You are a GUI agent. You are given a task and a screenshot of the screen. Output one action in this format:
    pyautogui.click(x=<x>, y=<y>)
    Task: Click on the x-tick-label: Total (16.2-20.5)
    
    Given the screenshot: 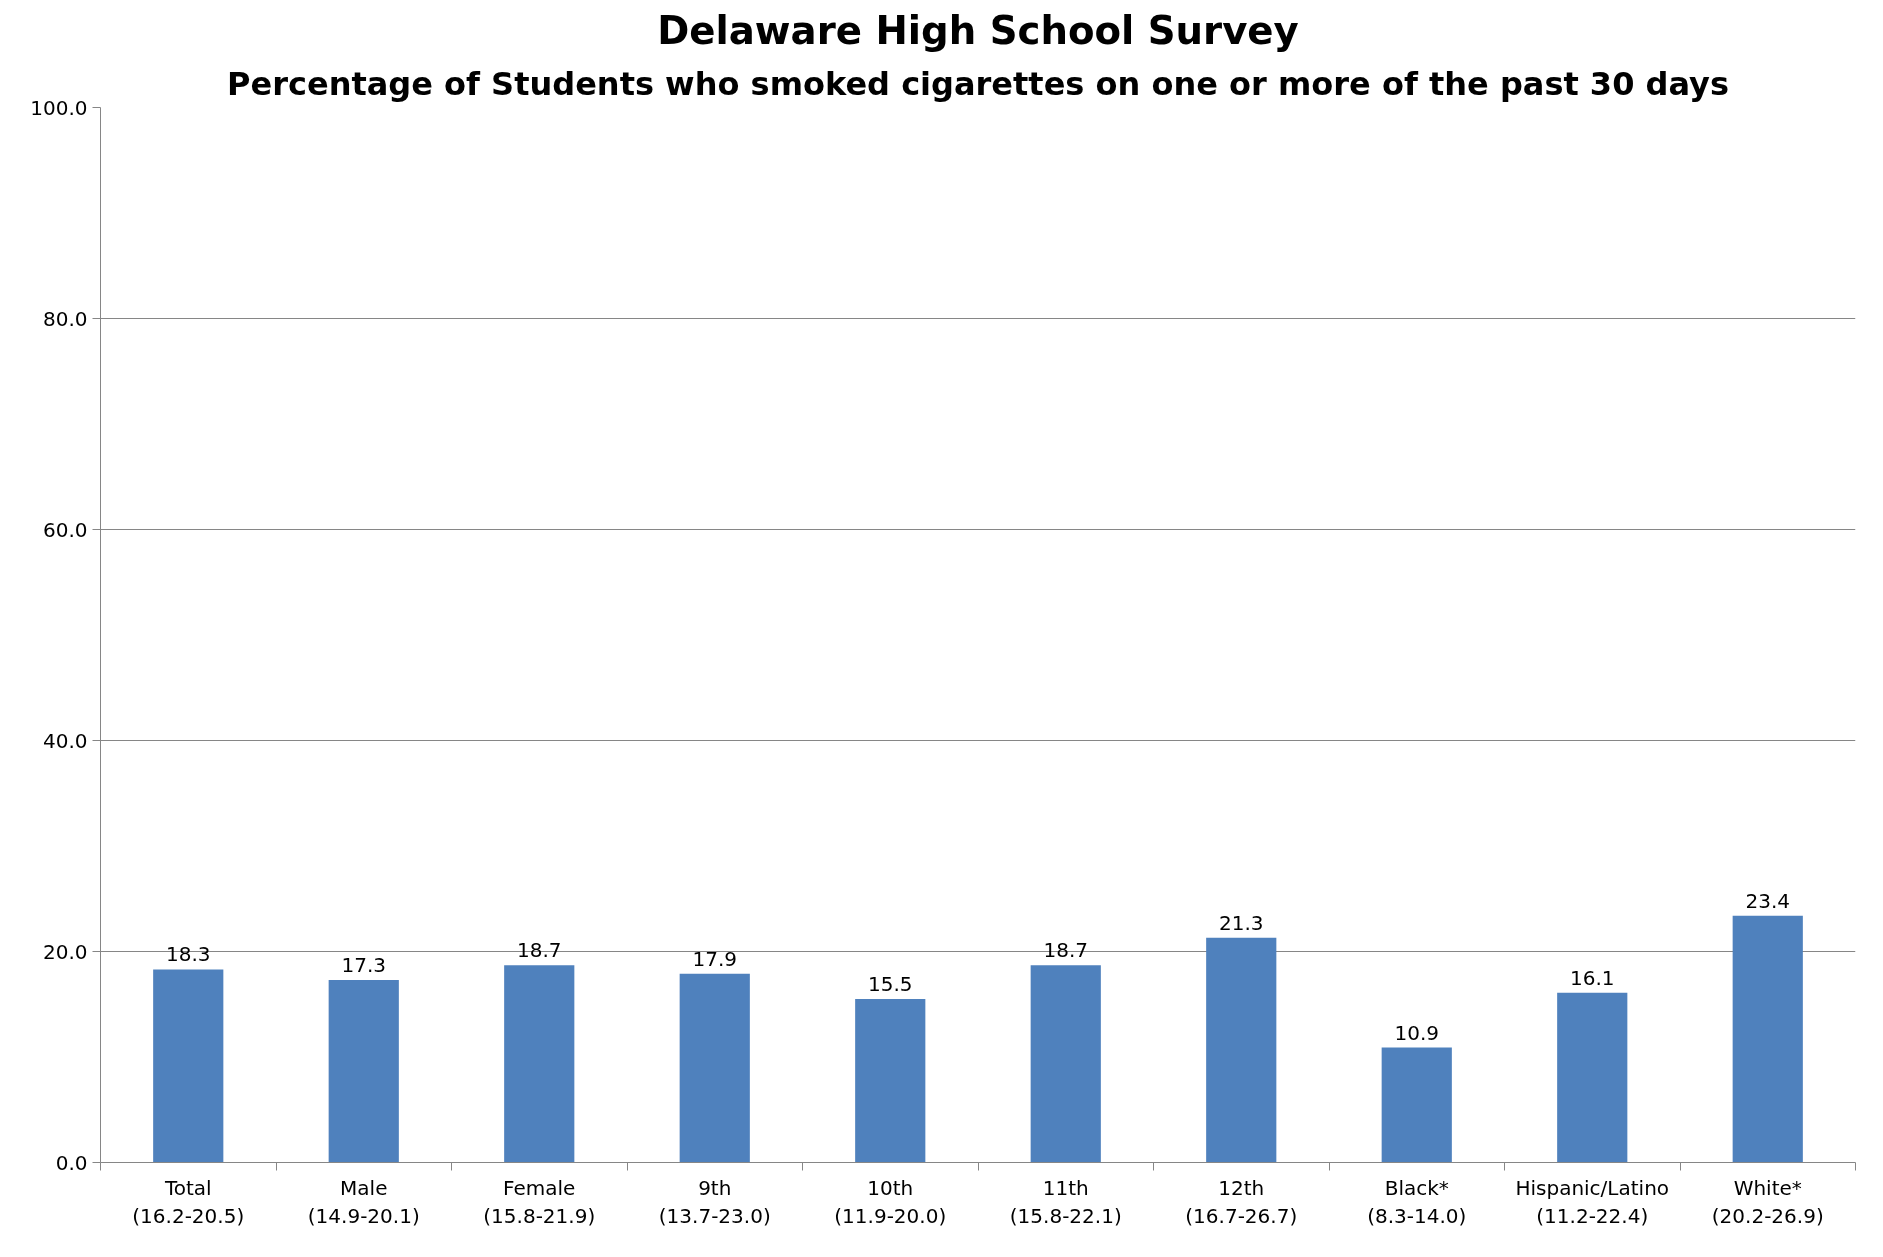 What is the action you would take?
    pyautogui.click(x=188, y=1202)
    